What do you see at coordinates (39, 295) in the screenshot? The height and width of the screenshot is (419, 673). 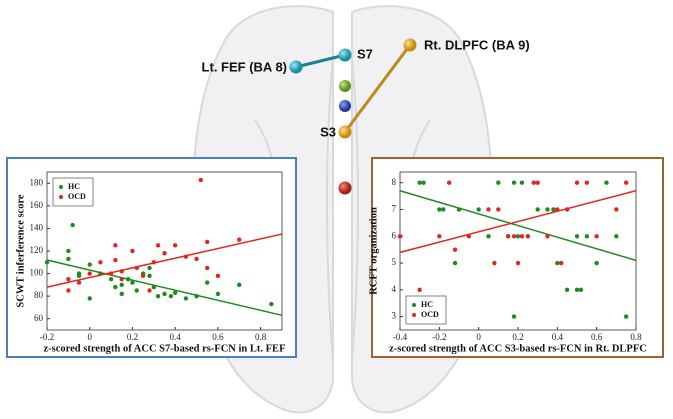 I see `y-tick-label: 80` at bounding box center [39, 295].